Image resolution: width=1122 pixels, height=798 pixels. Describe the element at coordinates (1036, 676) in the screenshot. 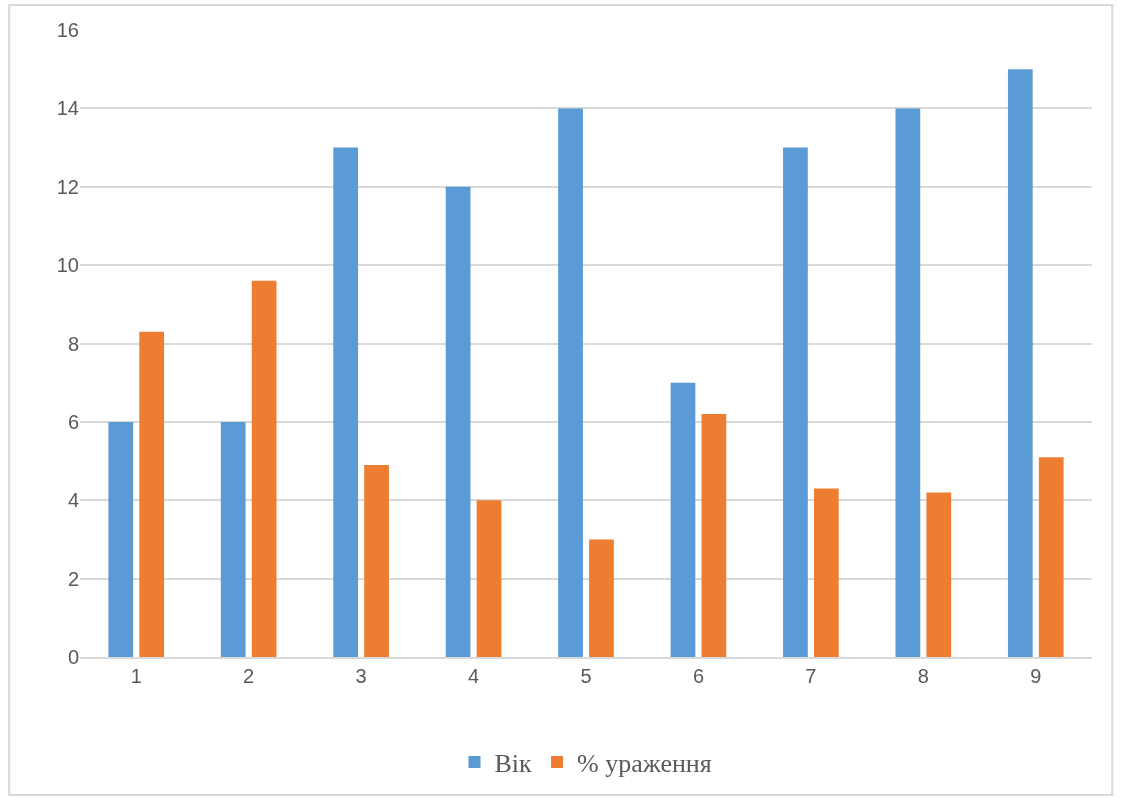

I see `x-tick-label: 9` at that location.